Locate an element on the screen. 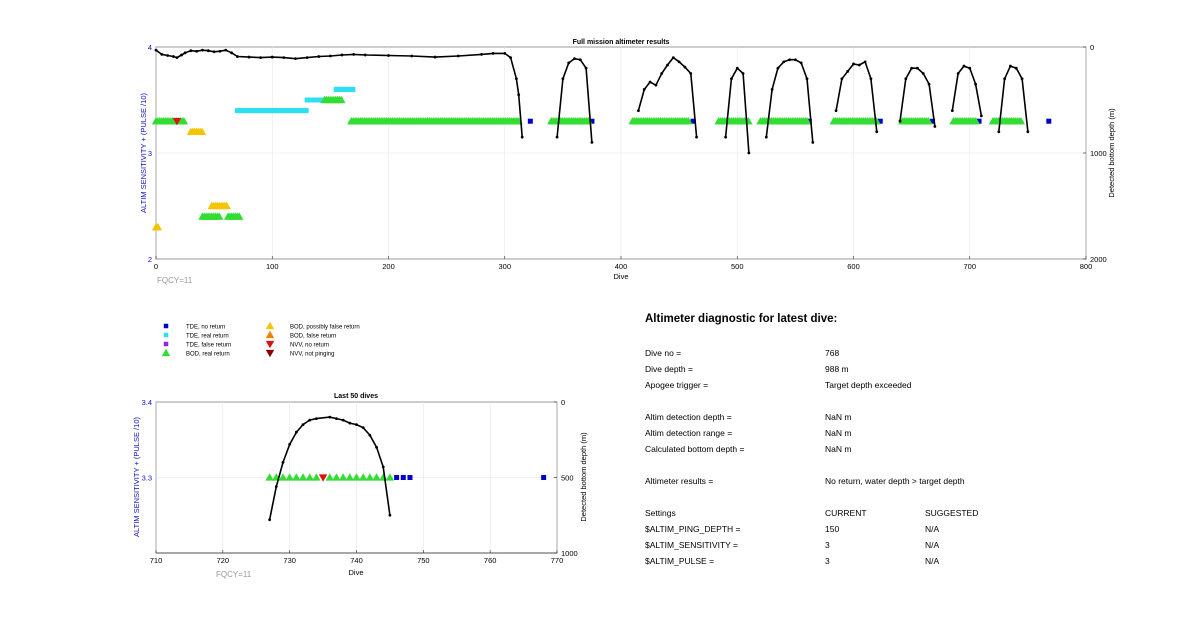  bottom-markers is located at coordinates (406, 477).